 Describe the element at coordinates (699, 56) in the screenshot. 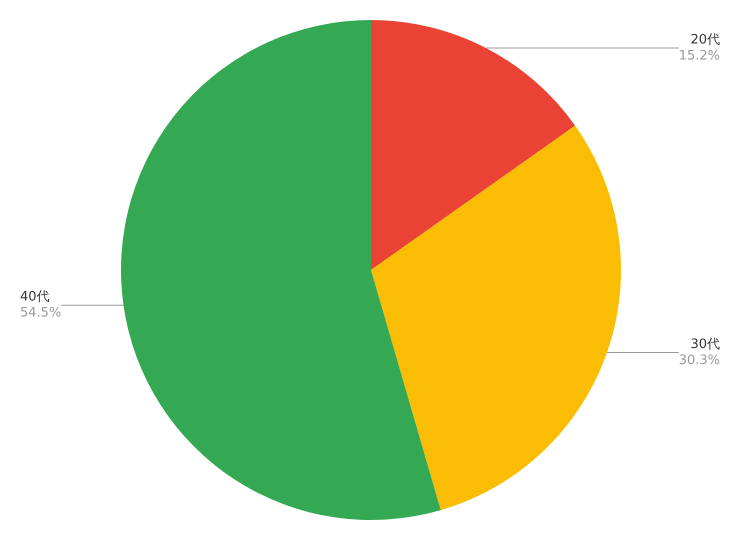

I see `data-label: 15.2%` at that location.